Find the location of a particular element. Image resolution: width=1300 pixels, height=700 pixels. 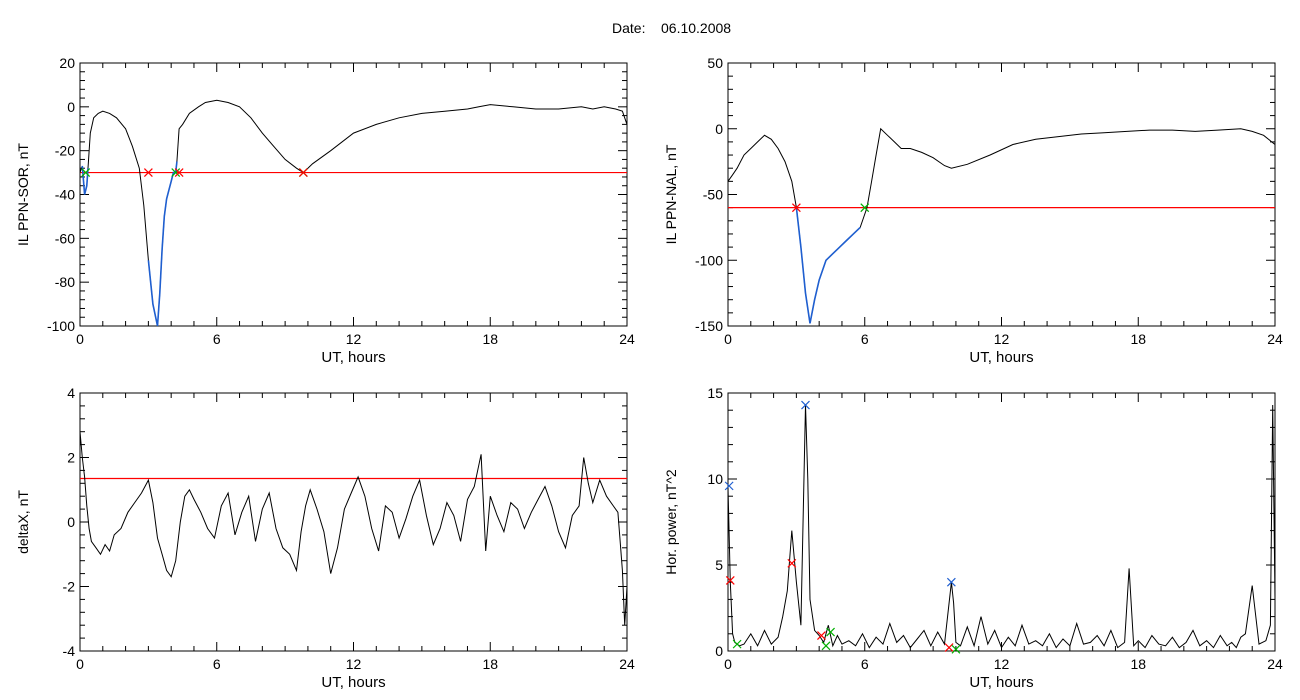

y-tick-label: -2 is located at coordinates (69, 587).